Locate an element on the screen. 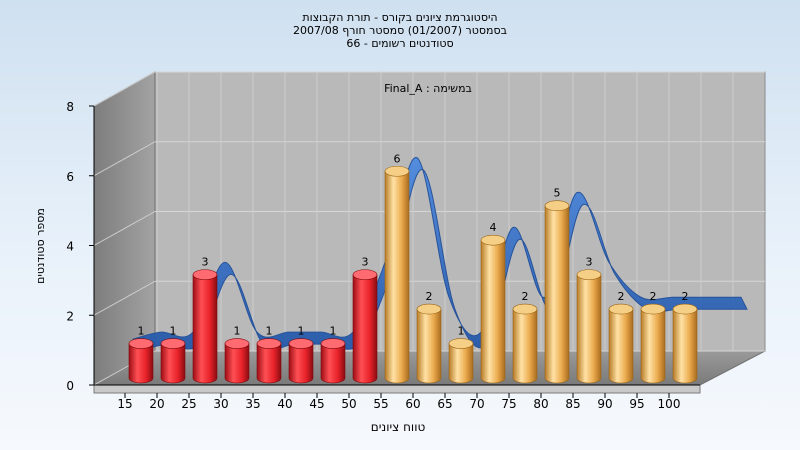 The image size is (800, 450). y-tick-label: 4 is located at coordinates (70, 247).